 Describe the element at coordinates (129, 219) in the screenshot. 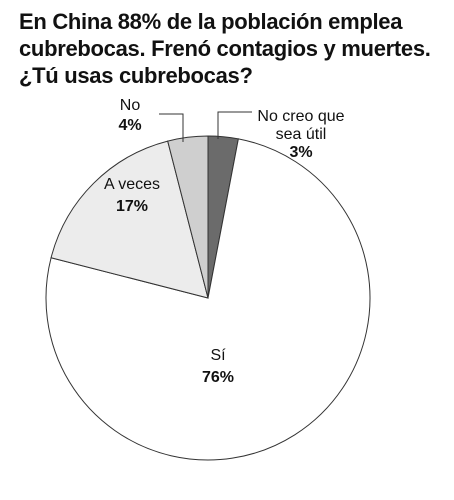

I see `pie-slice-a-veces` at that location.